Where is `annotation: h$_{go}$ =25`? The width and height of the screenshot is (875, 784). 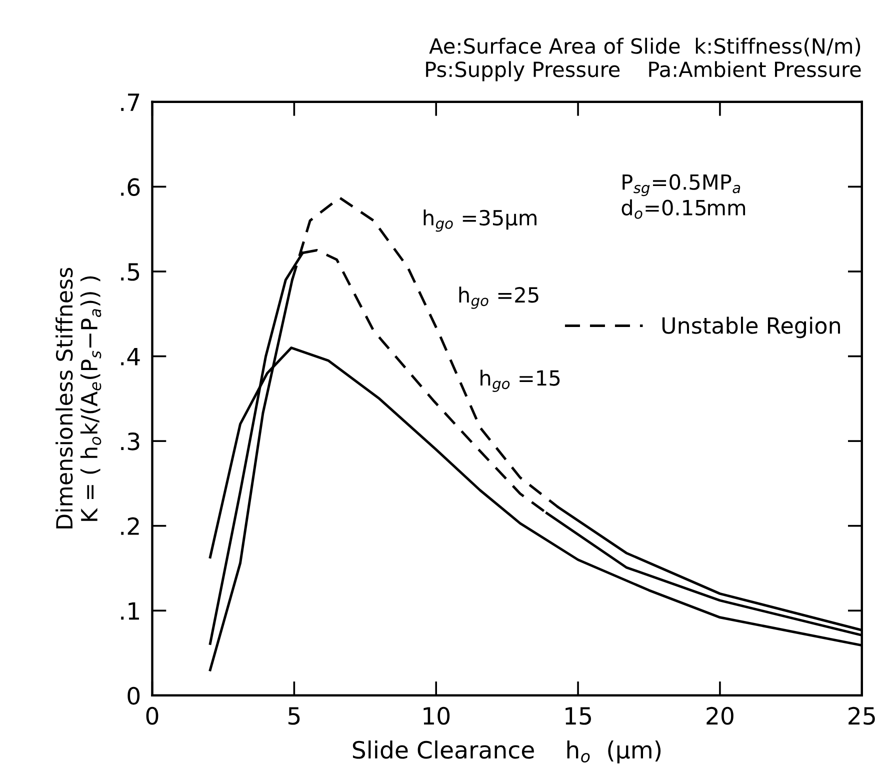 annotation: h$_{go}$ =25 is located at coordinates (498, 297).